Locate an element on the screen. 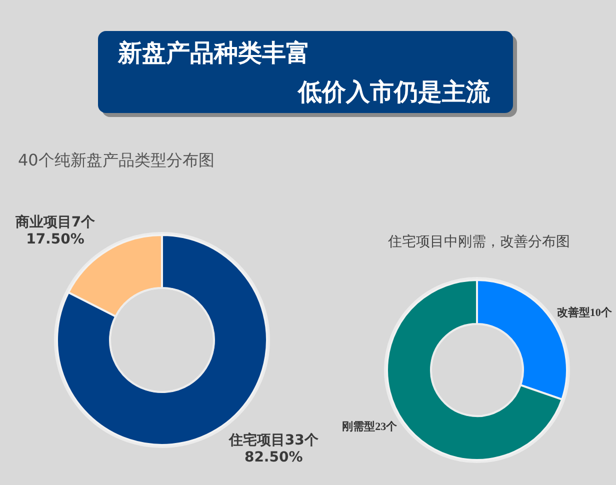 This screenshot has height=485, width=616. title: 40个纯新盘产品类型分布图 is located at coordinates (116, 160).